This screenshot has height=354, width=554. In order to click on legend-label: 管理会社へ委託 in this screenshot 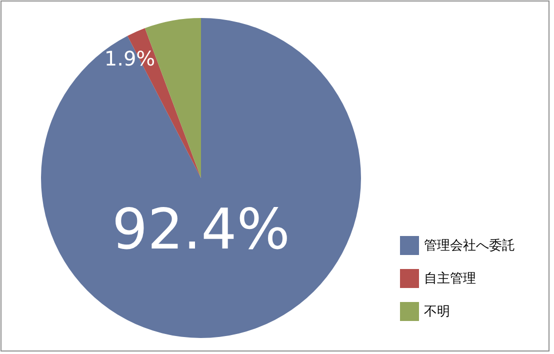, I will do `click(469, 246)`.